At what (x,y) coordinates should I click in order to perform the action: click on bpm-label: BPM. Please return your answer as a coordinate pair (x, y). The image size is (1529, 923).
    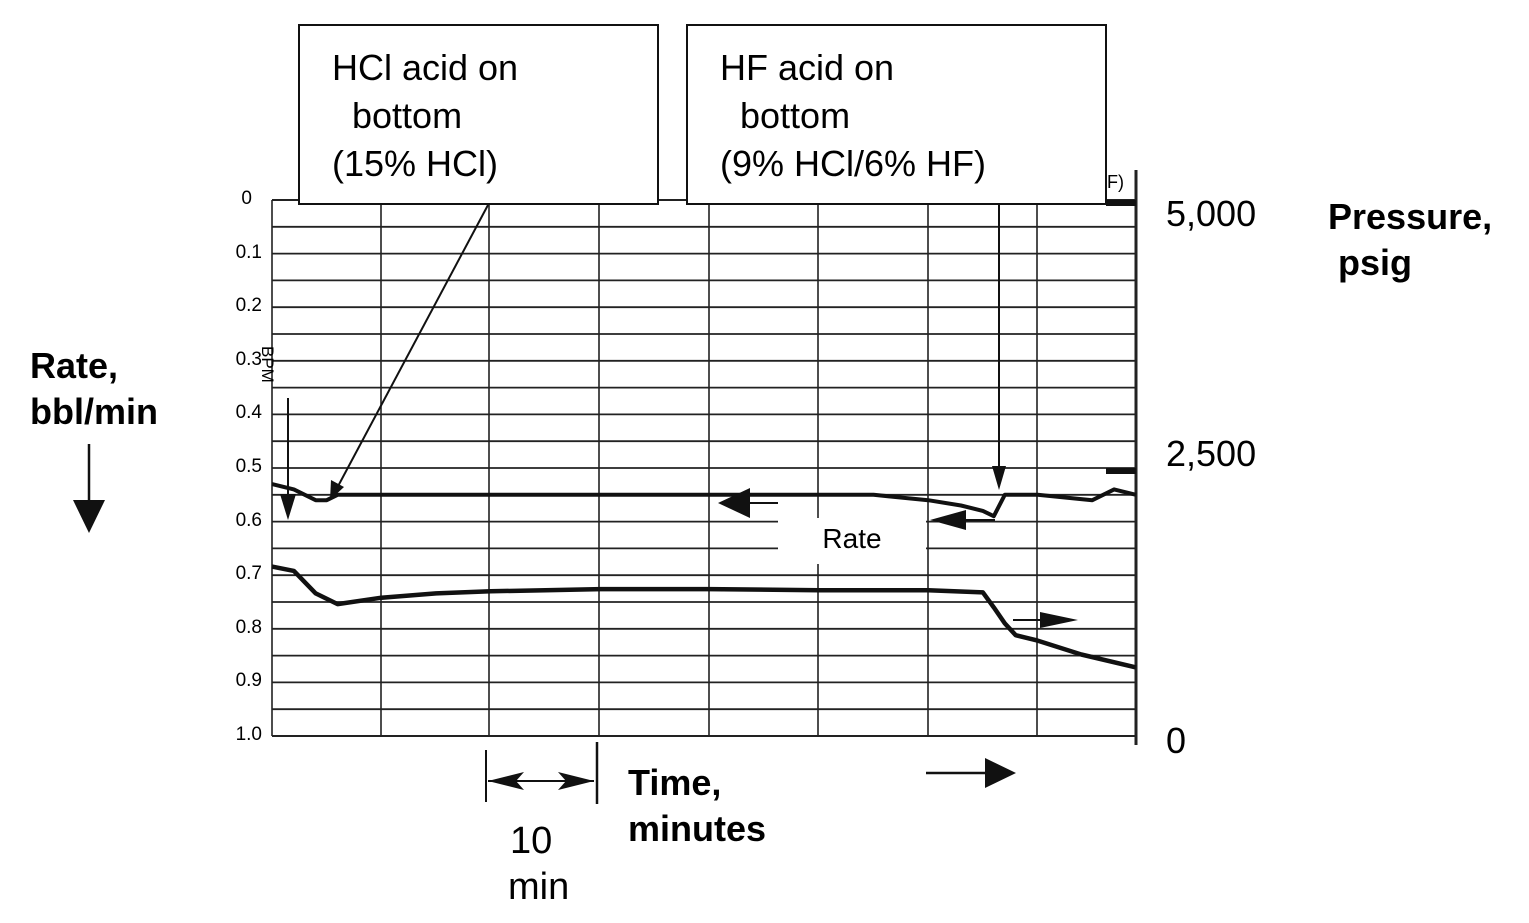
    Looking at the image, I should click on (267, 364).